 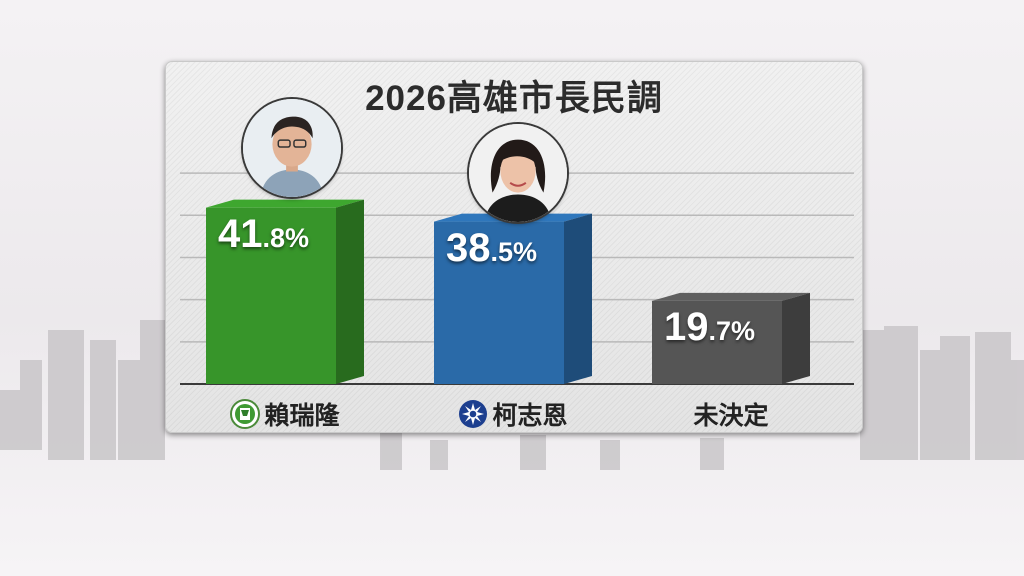 I want to click on value-label-1: 38.5%, so click(x=492, y=247).